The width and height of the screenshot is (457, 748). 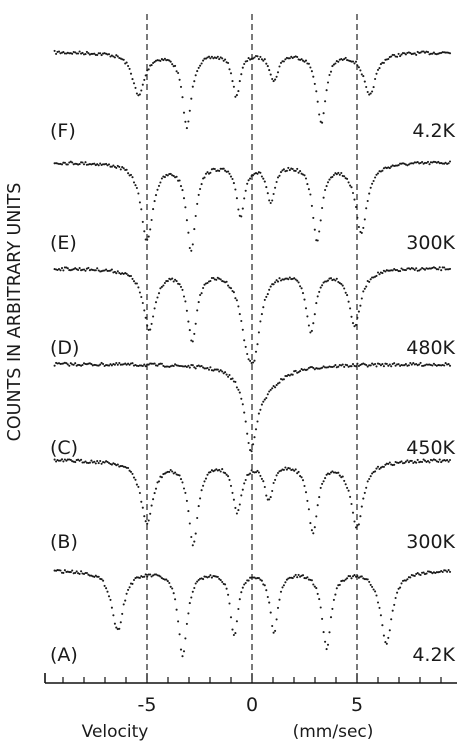 I want to click on temperature-label: 4.2K, so click(x=433, y=131).